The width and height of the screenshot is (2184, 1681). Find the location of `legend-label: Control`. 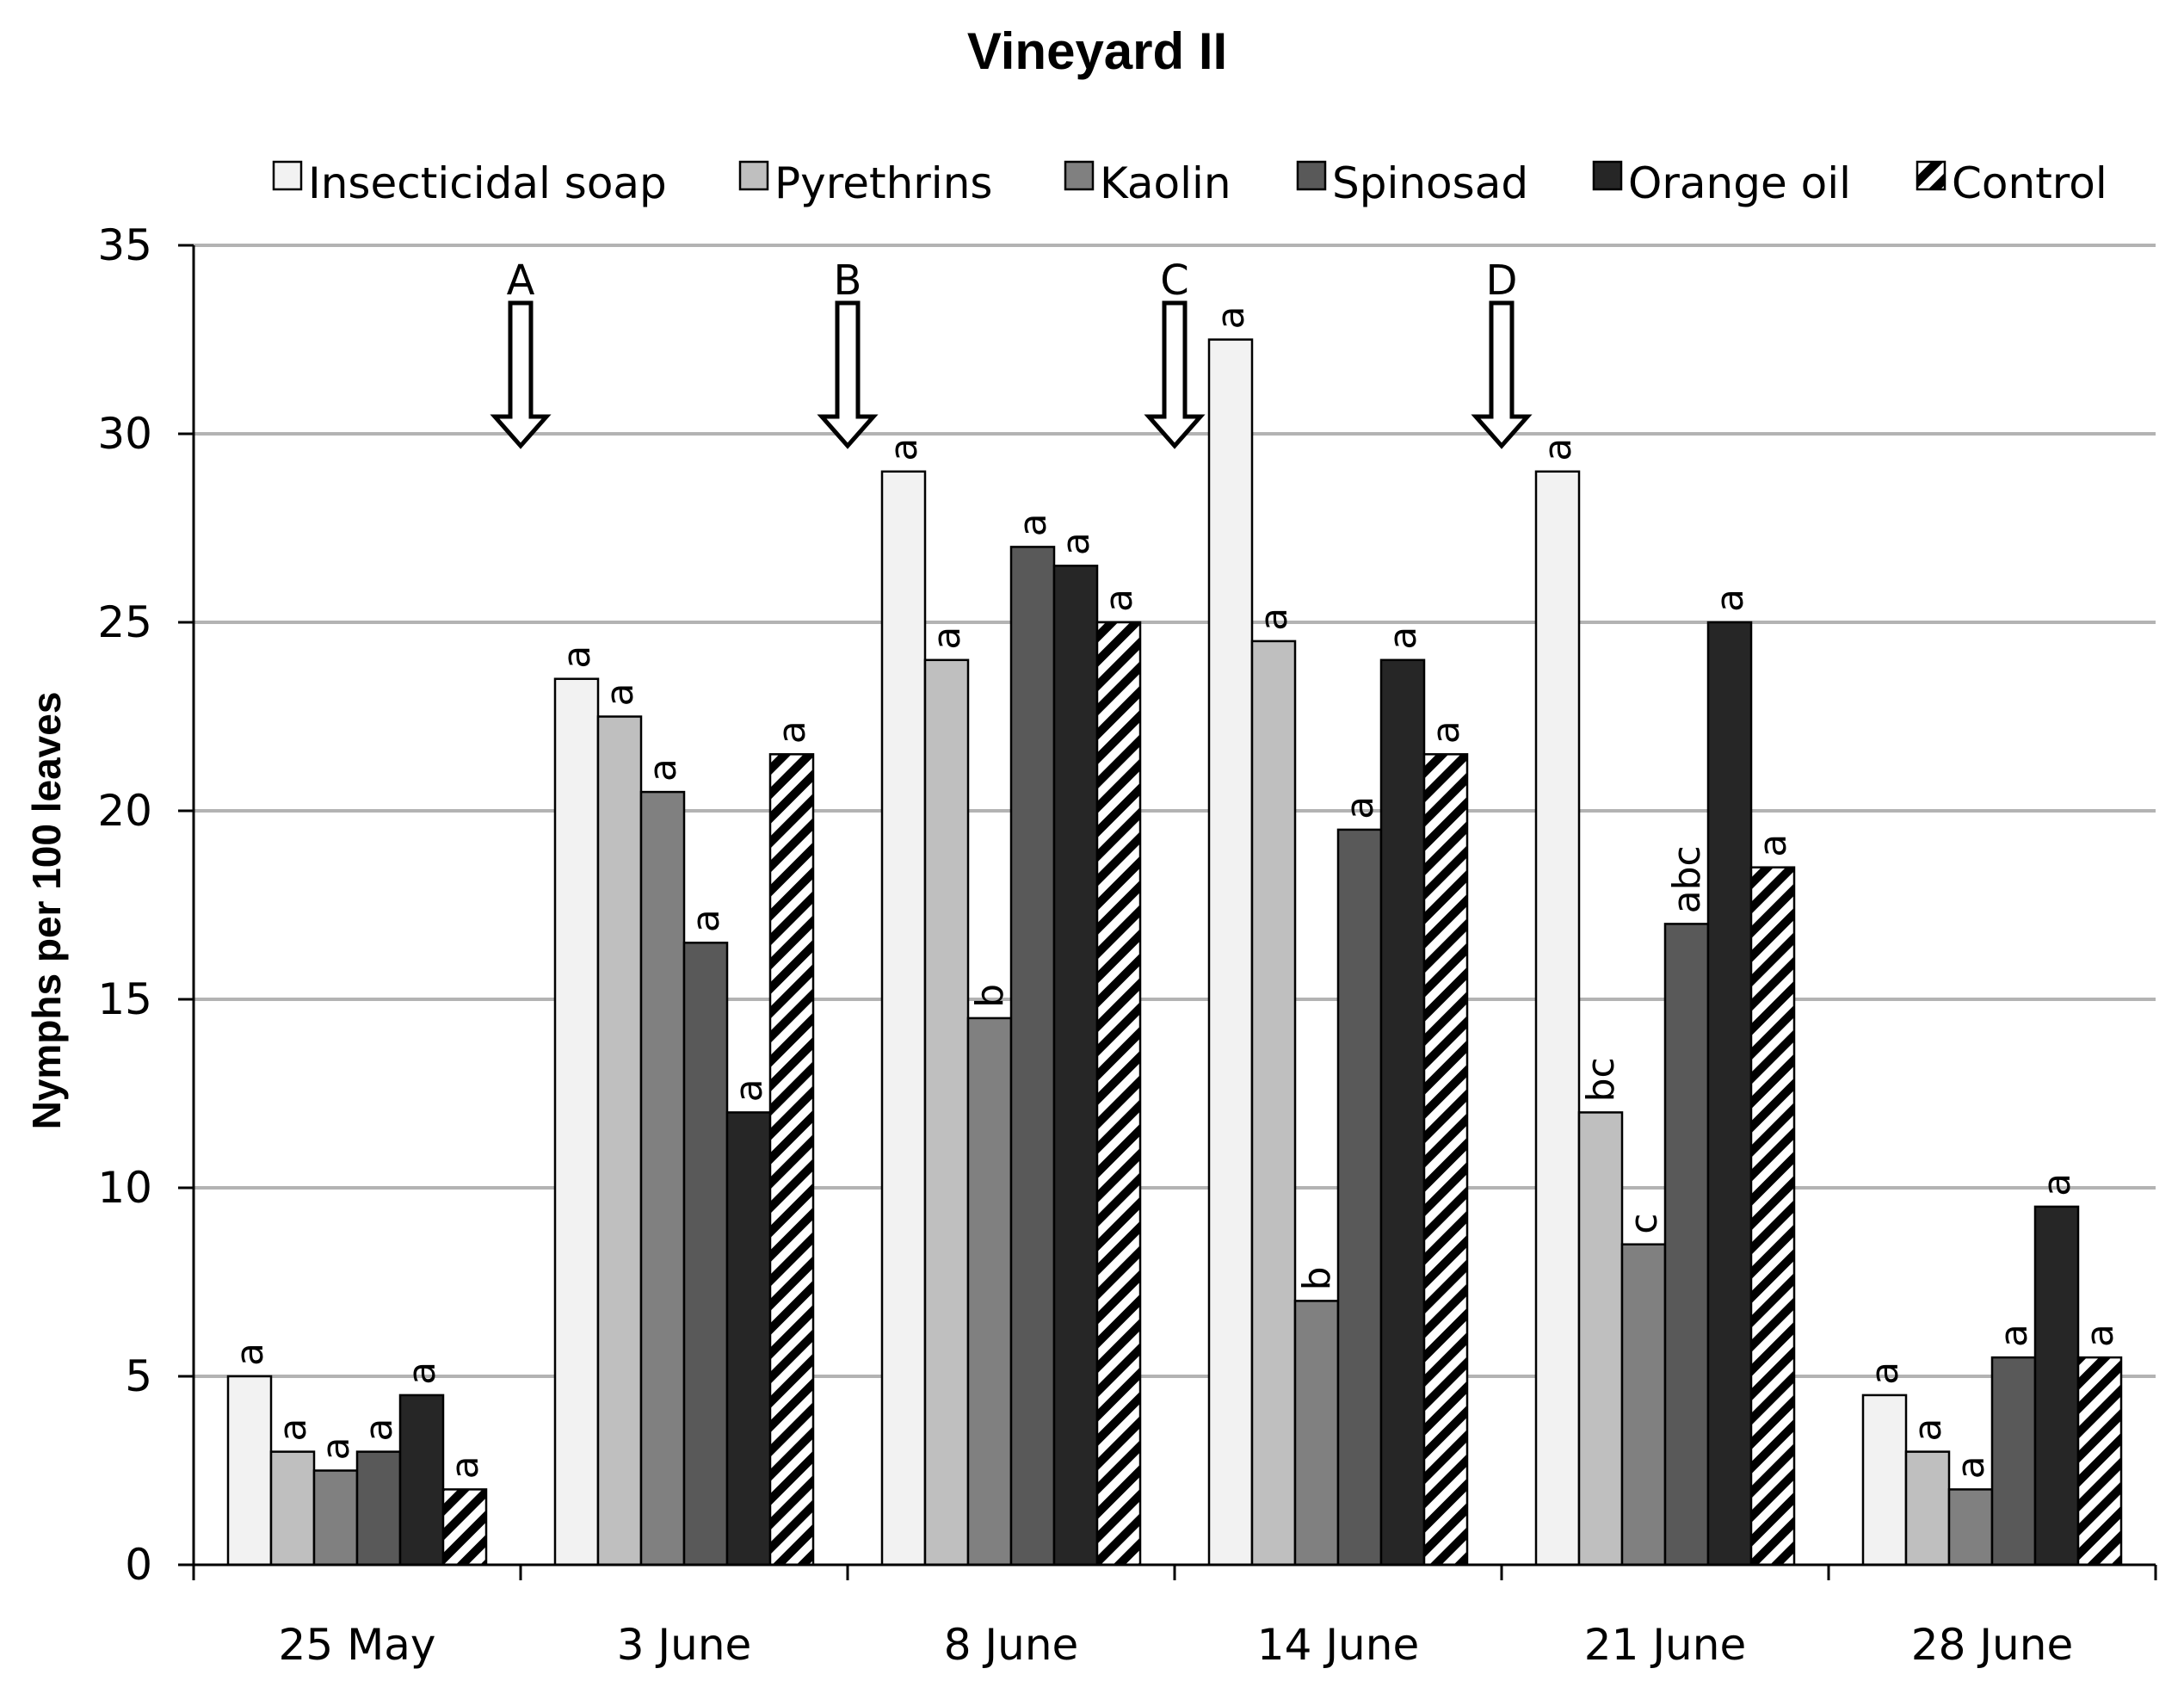

legend-label: Control is located at coordinates (2030, 183).